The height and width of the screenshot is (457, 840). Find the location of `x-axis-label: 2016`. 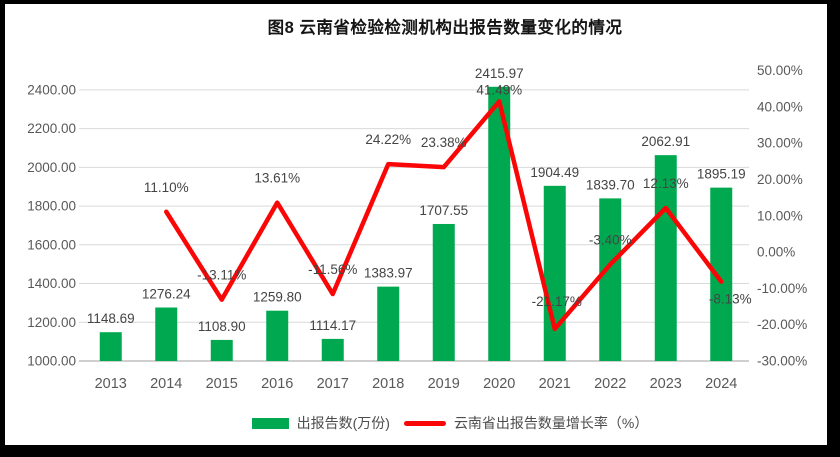

x-axis-label: 2016 is located at coordinates (277, 384).